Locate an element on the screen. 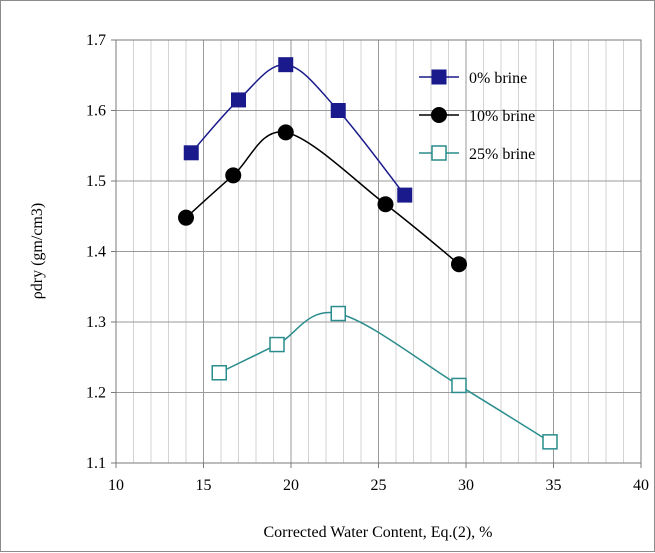 This screenshot has height=553, width=655. x-tick-label: 15 is located at coordinates (204, 485).